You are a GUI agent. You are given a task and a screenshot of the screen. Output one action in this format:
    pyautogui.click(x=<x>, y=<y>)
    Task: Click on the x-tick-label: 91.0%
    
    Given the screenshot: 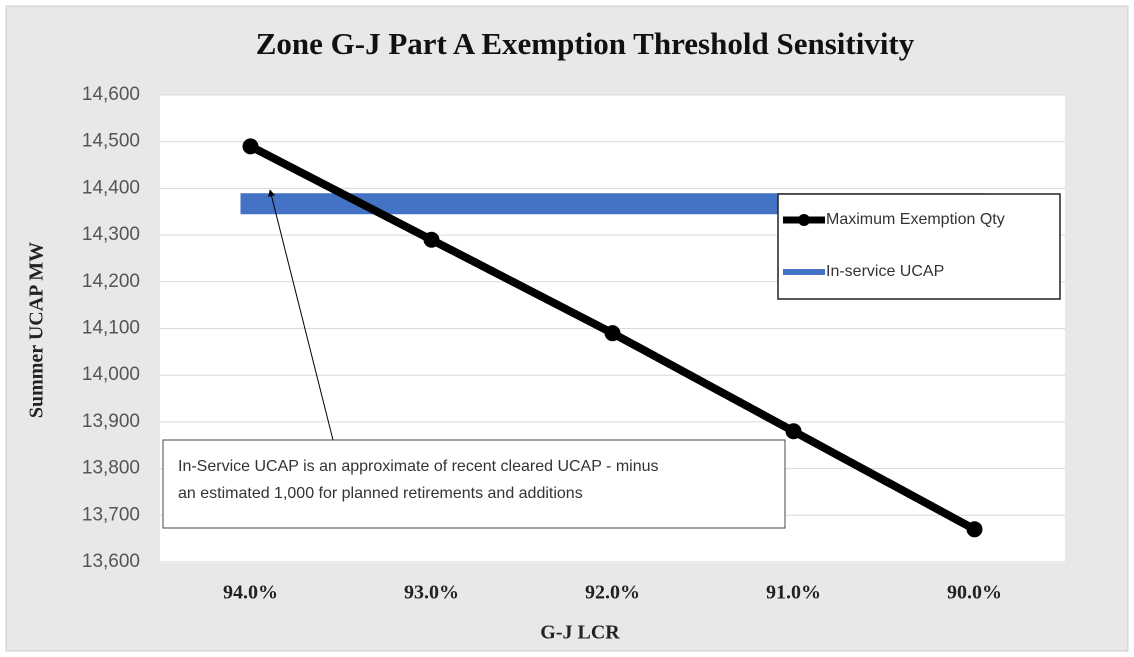 What is the action you would take?
    pyautogui.click(x=793, y=593)
    